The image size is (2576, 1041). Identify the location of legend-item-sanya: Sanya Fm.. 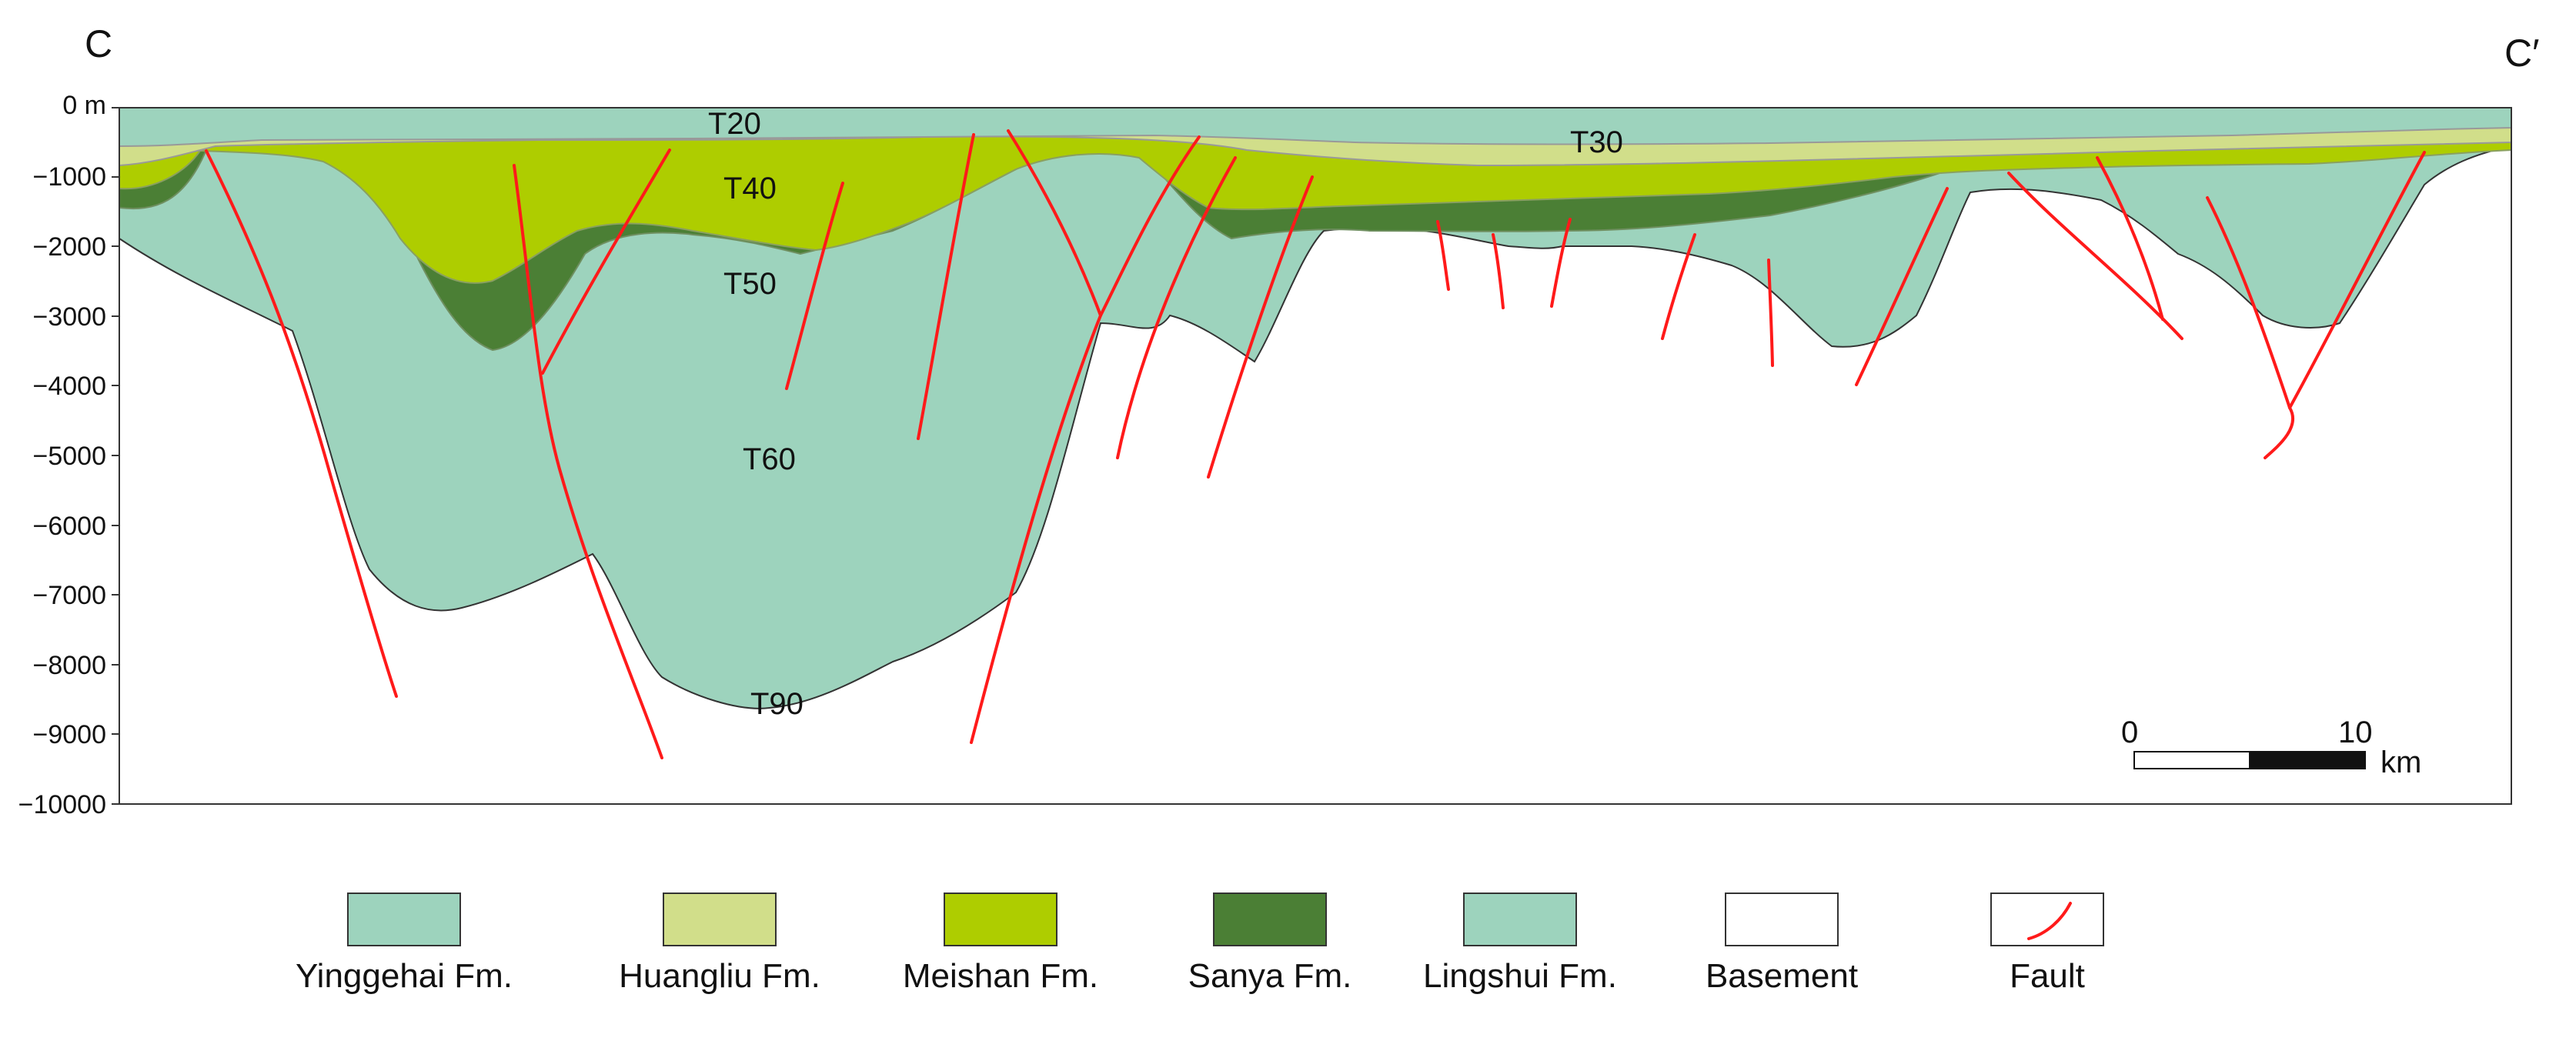
(1270, 944).